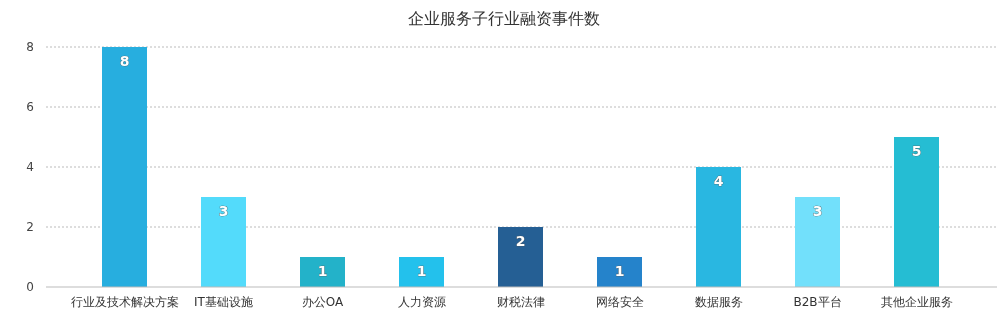 The image size is (1008, 321). Describe the element at coordinates (520, 241) in the screenshot. I see `data-label: 2` at that location.